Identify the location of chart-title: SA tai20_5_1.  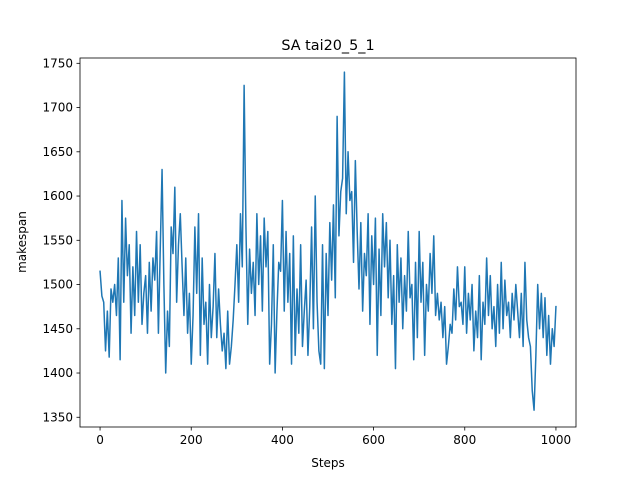
(327, 46).